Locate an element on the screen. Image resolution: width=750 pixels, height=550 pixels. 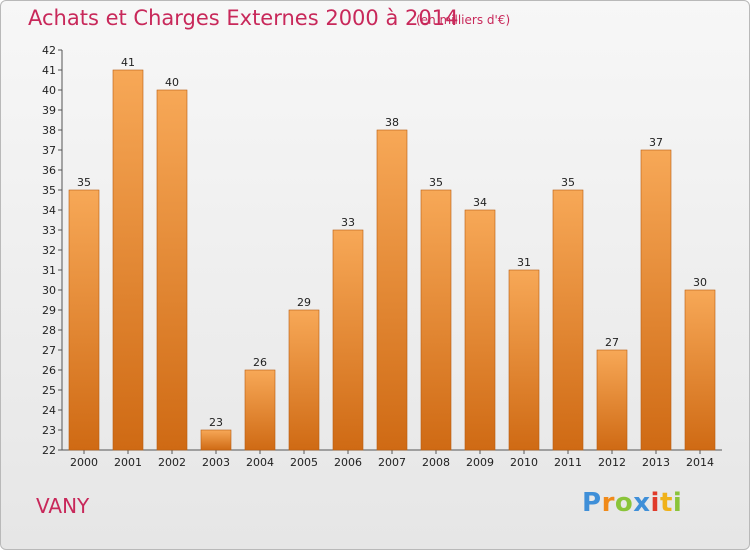
data-label-2002: 40 is located at coordinates (172, 82).